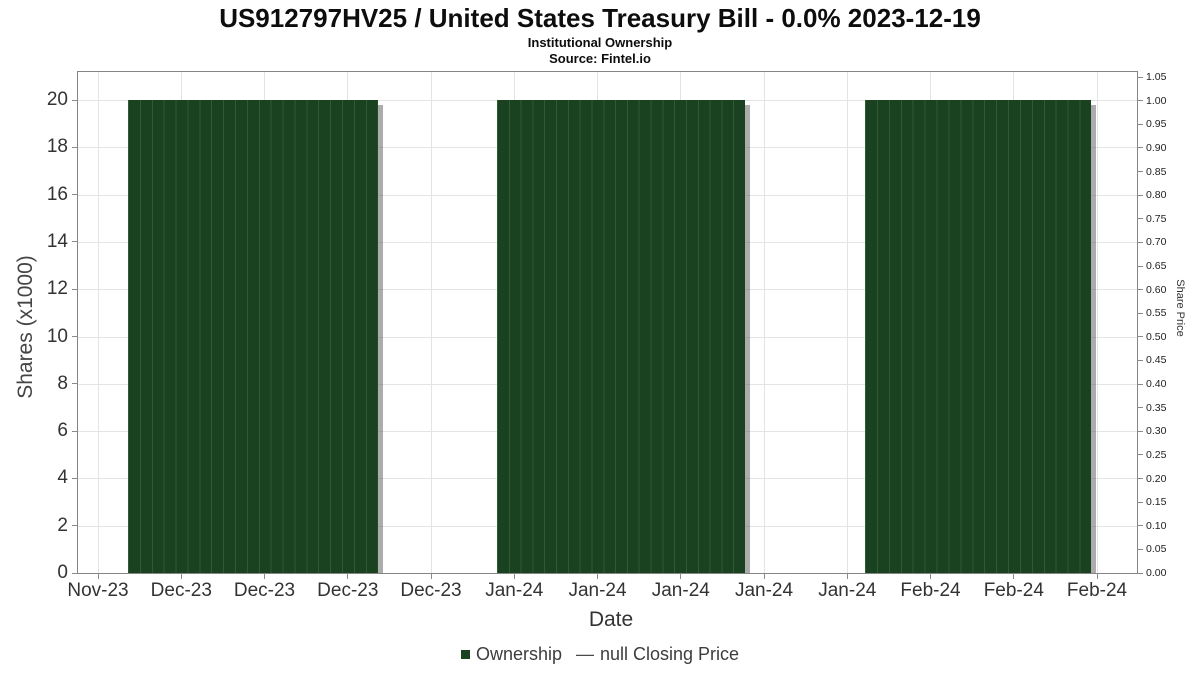  What do you see at coordinates (62, 572) in the screenshot?
I see `y-left-tick-label: 0` at bounding box center [62, 572].